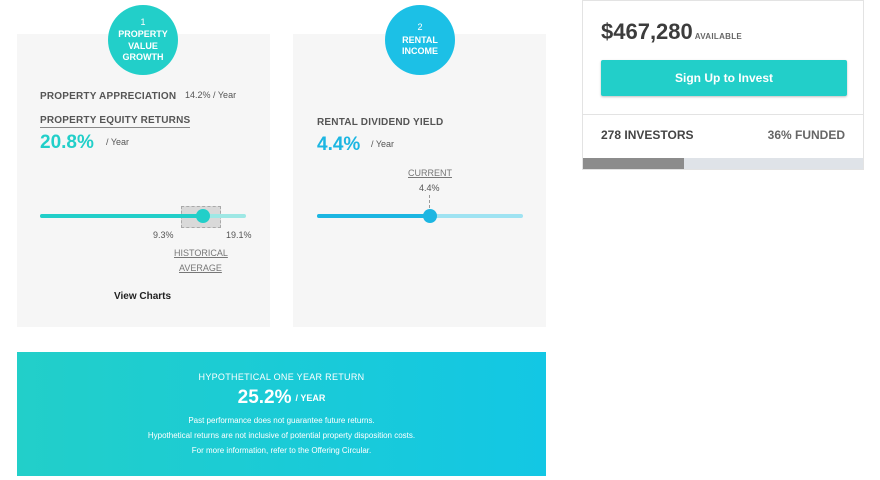 The width and height of the screenshot is (880, 480). Describe the element at coordinates (429, 201) in the screenshot. I see `current-marker-line` at that location.